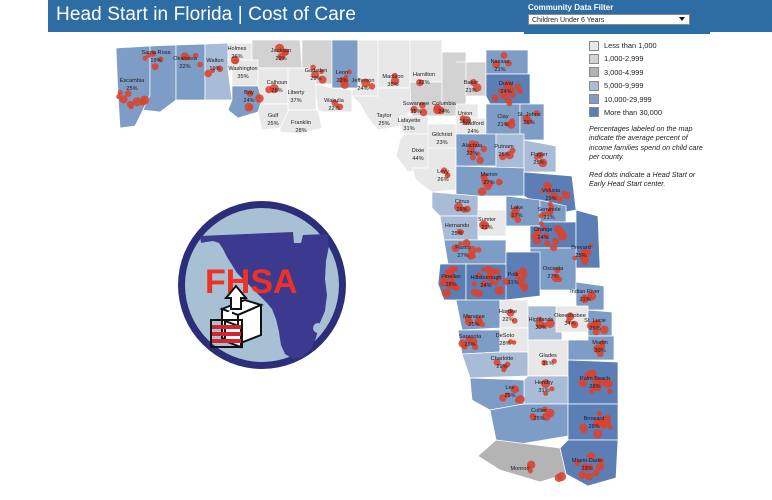  I want to click on county-broward, so click(593, 422).